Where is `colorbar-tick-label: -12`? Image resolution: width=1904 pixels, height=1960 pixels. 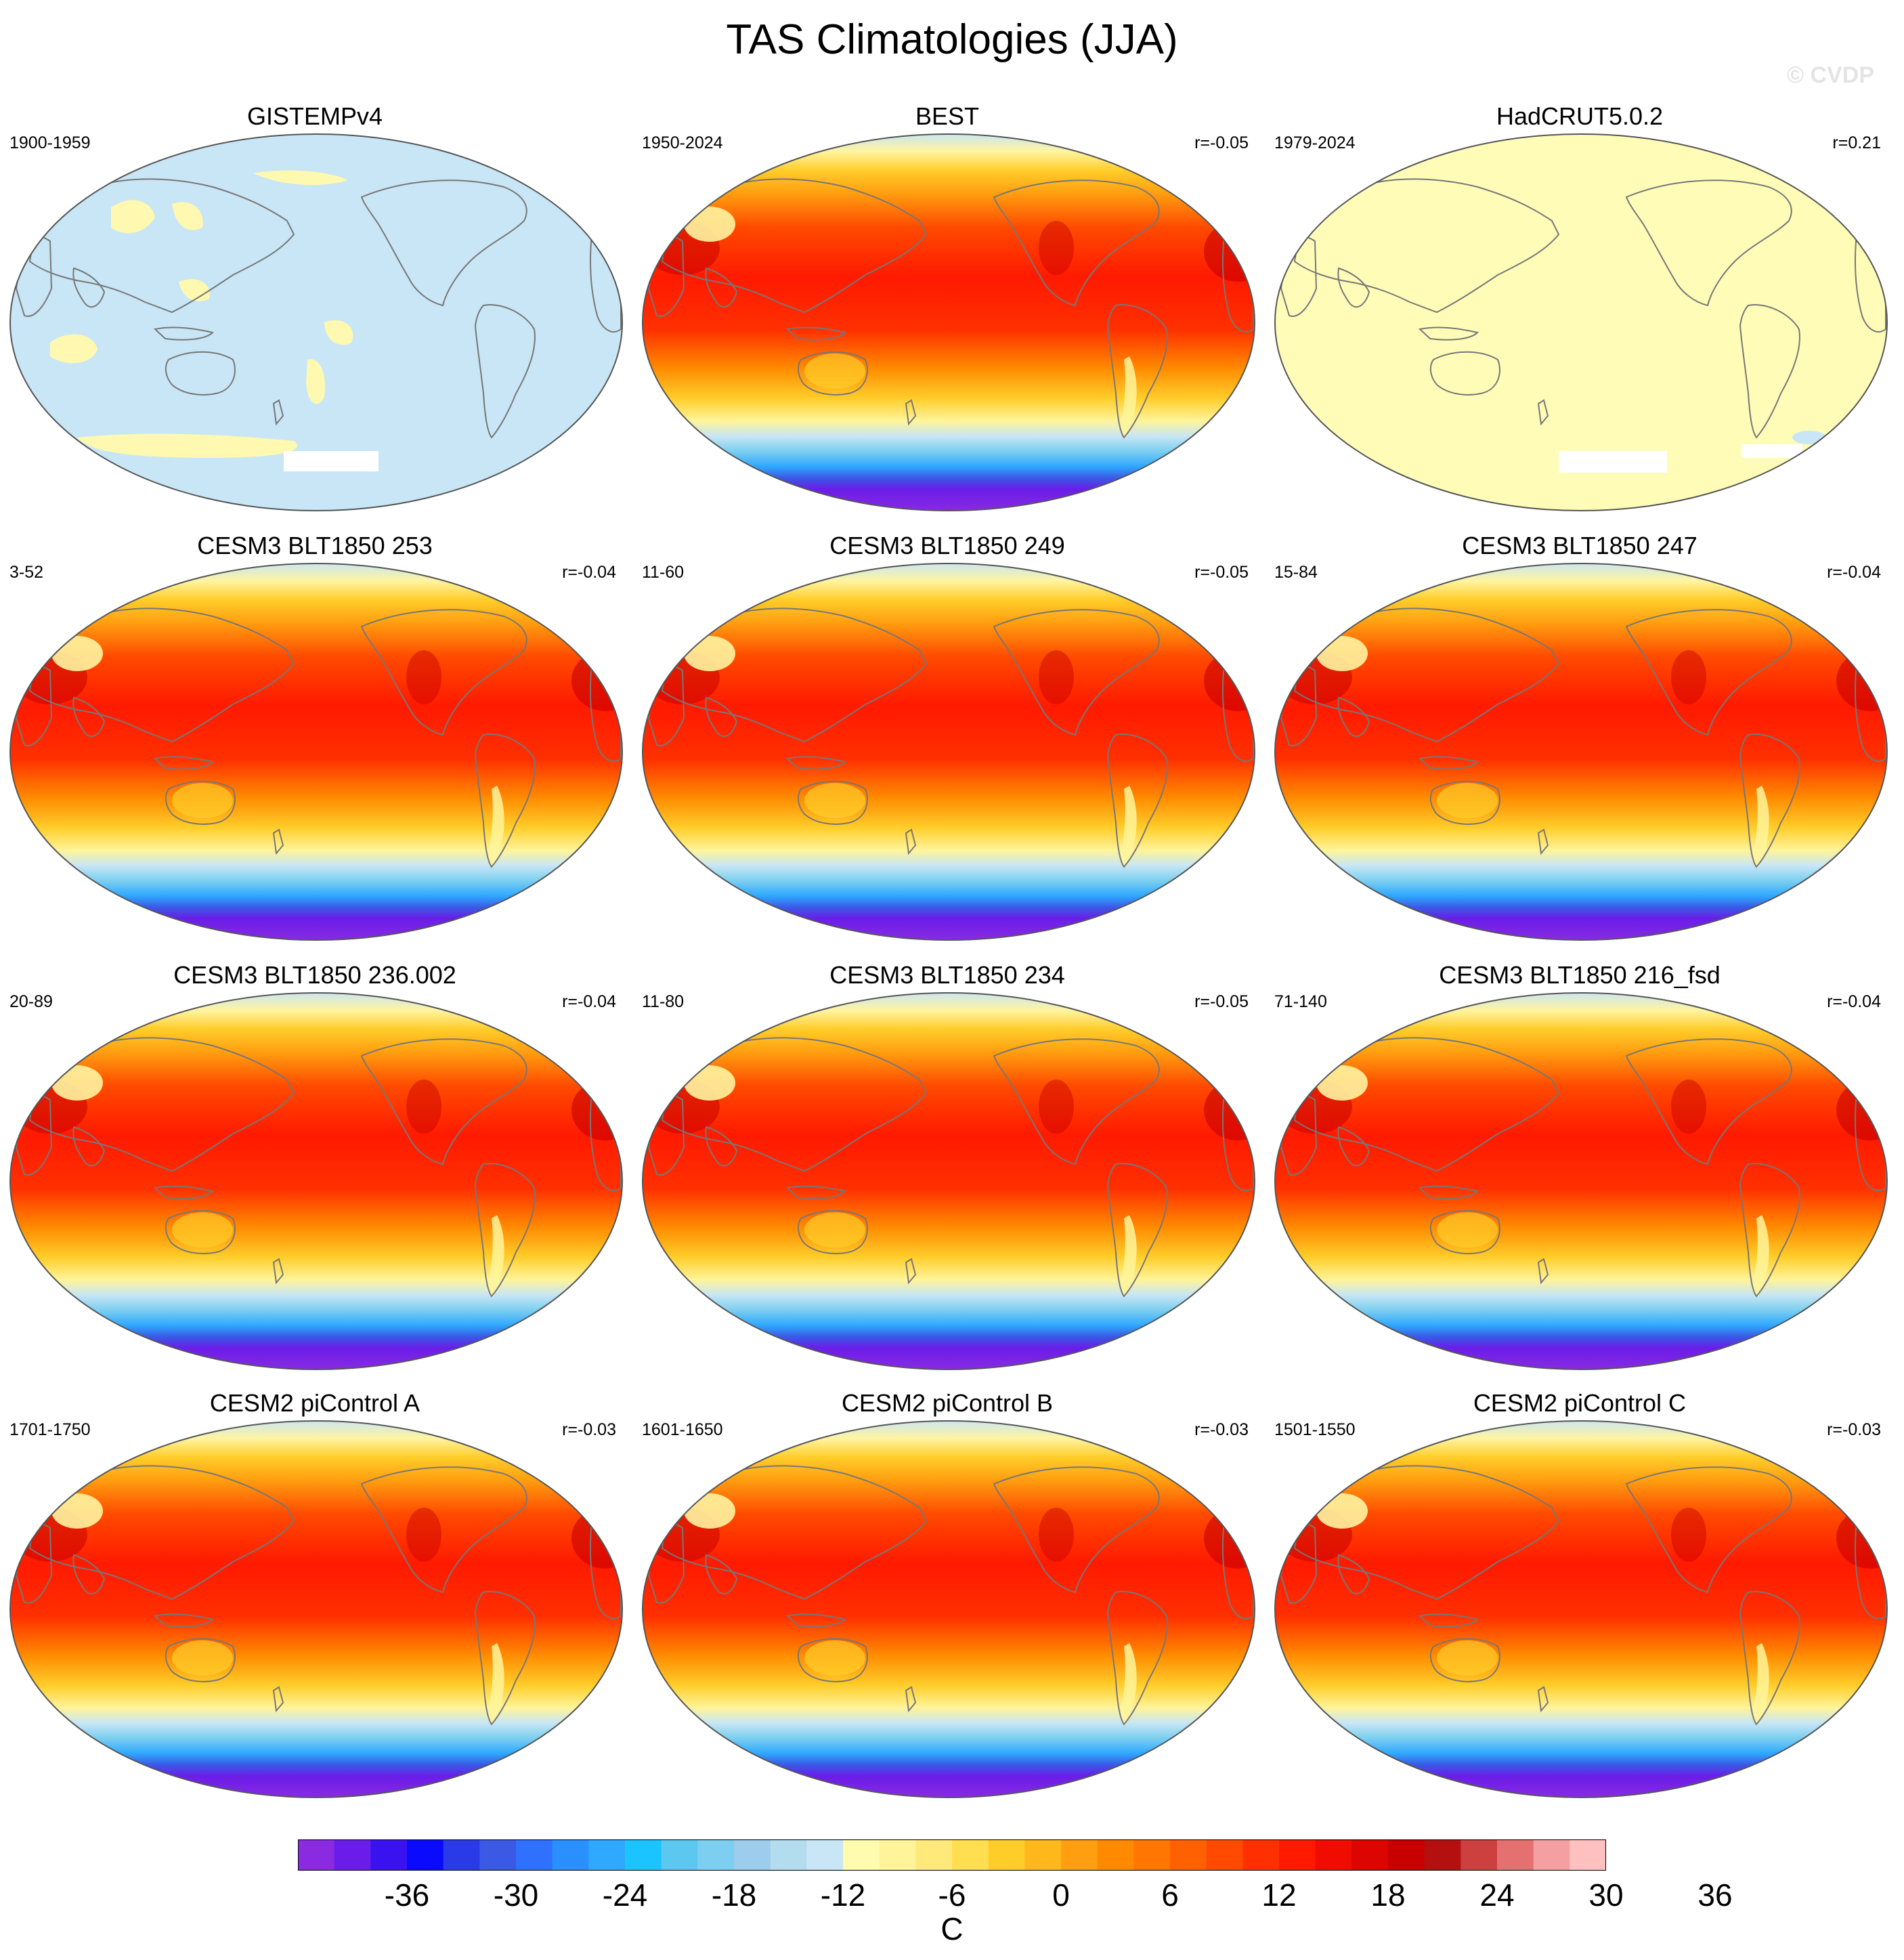
colorbar-tick-label: -12 is located at coordinates (843, 1895).